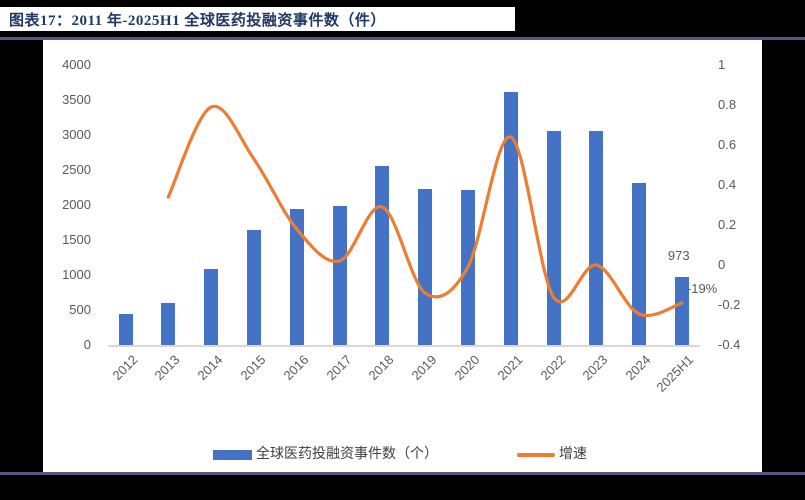 This screenshot has width=805, height=500. I want to click on x-label-2014: 2014, so click(210, 368).